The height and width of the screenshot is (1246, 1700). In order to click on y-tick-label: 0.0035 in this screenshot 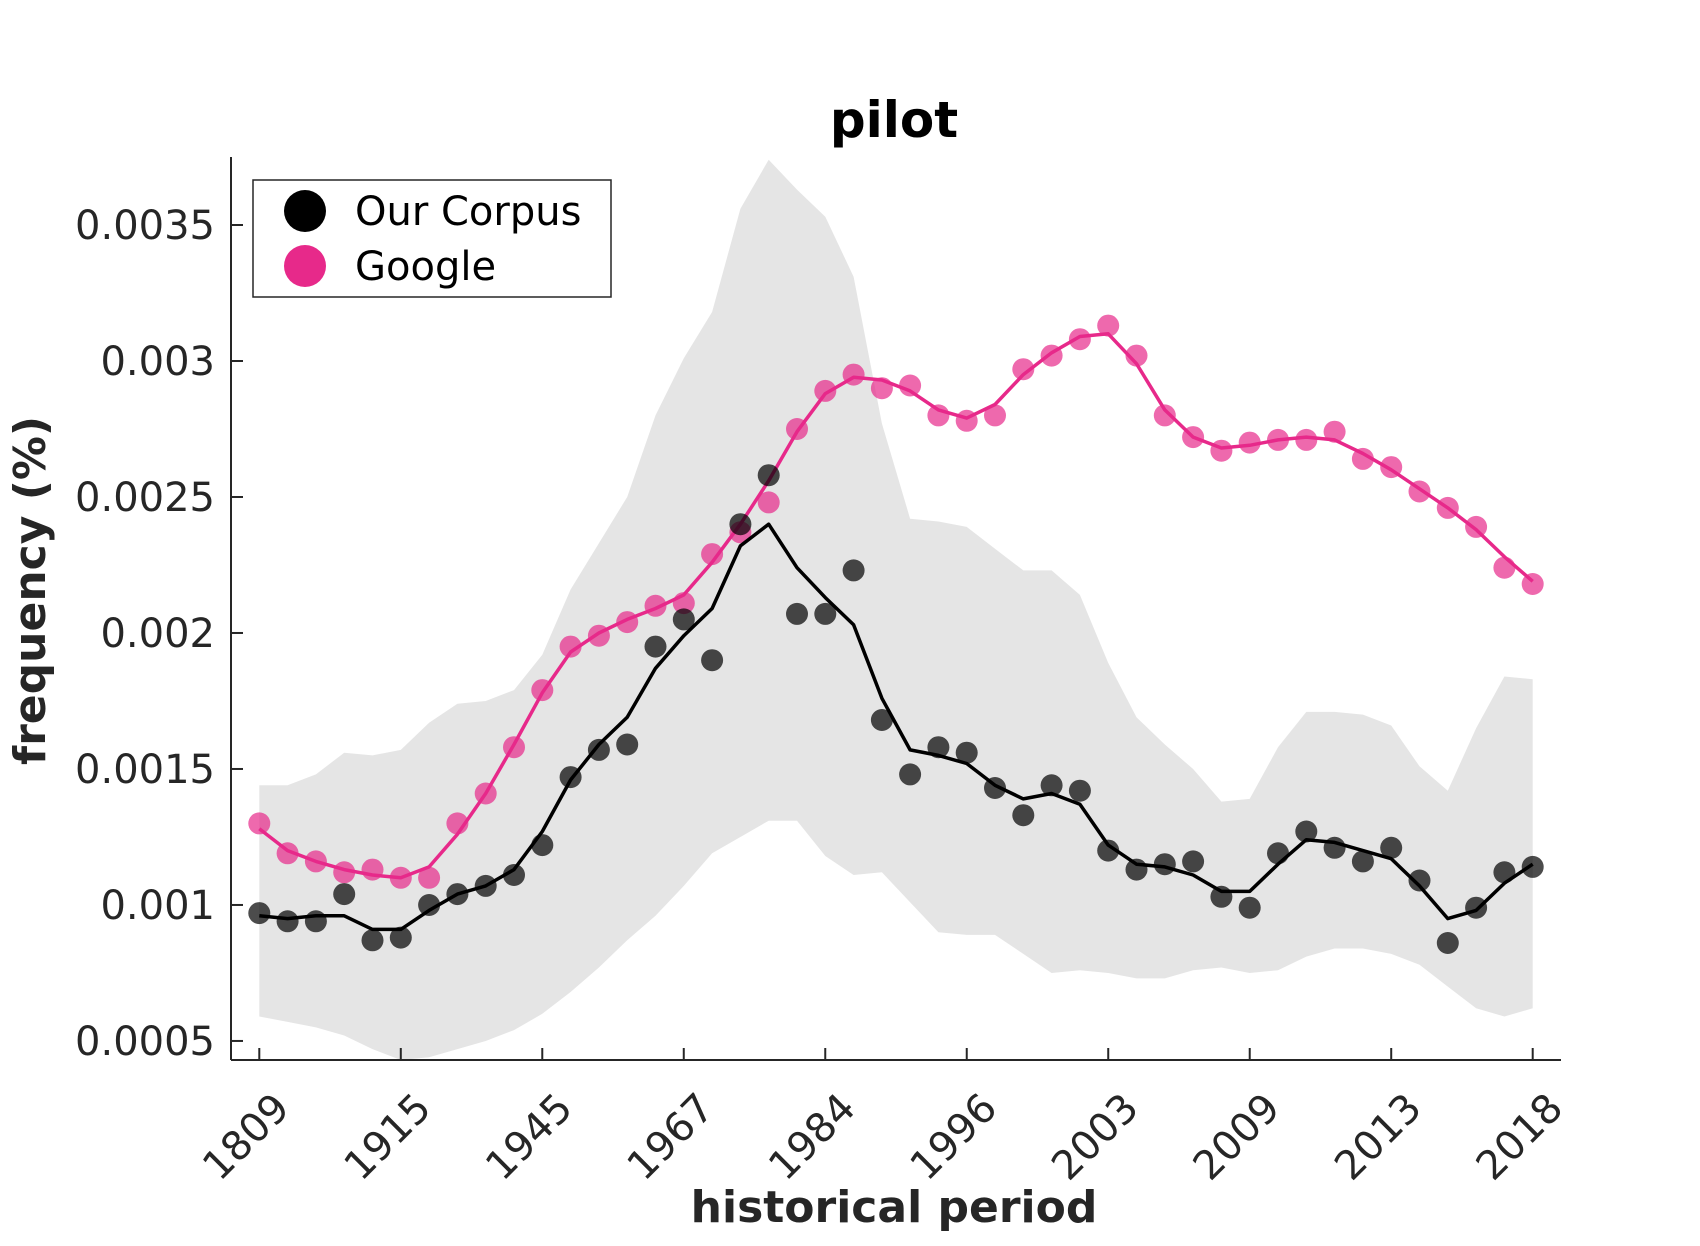, I will do `click(145, 226)`.